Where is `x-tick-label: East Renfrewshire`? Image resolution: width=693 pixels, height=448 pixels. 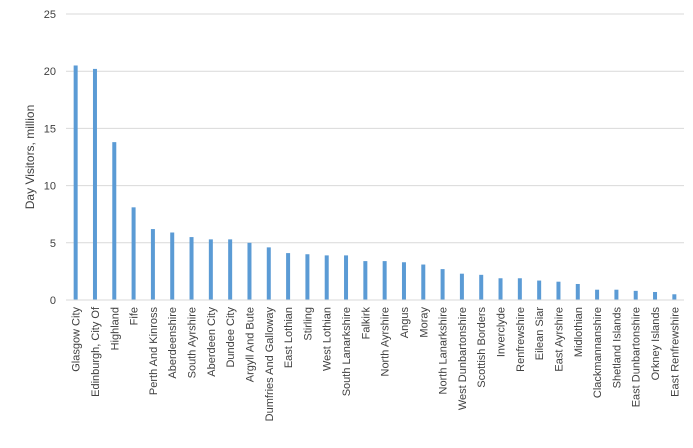
x-tick-label: East Renfrewshire is located at coordinates (675, 352).